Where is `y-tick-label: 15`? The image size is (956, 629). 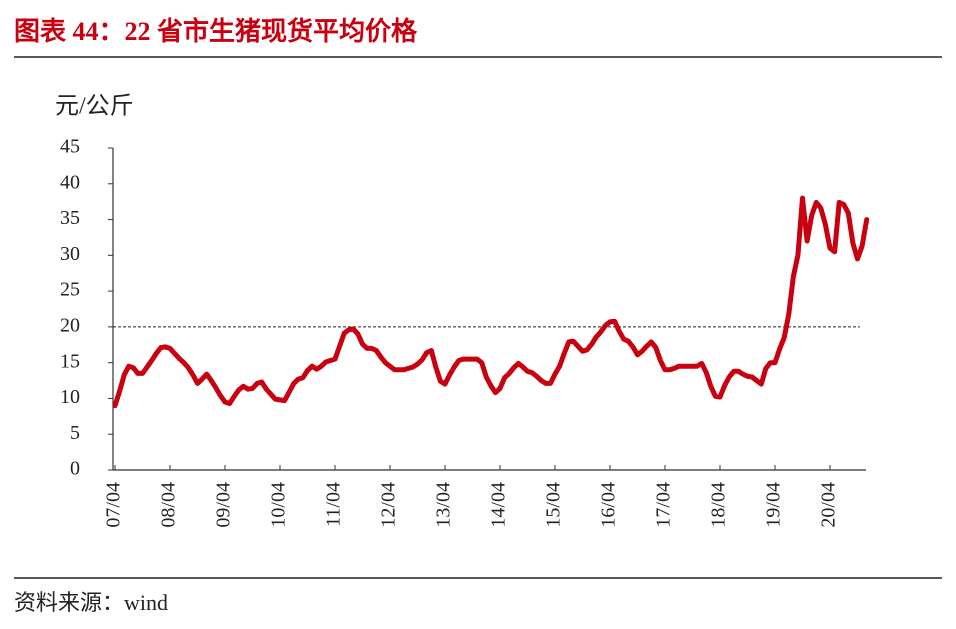 y-tick-label: 15 is located at coordinates (70, 361).